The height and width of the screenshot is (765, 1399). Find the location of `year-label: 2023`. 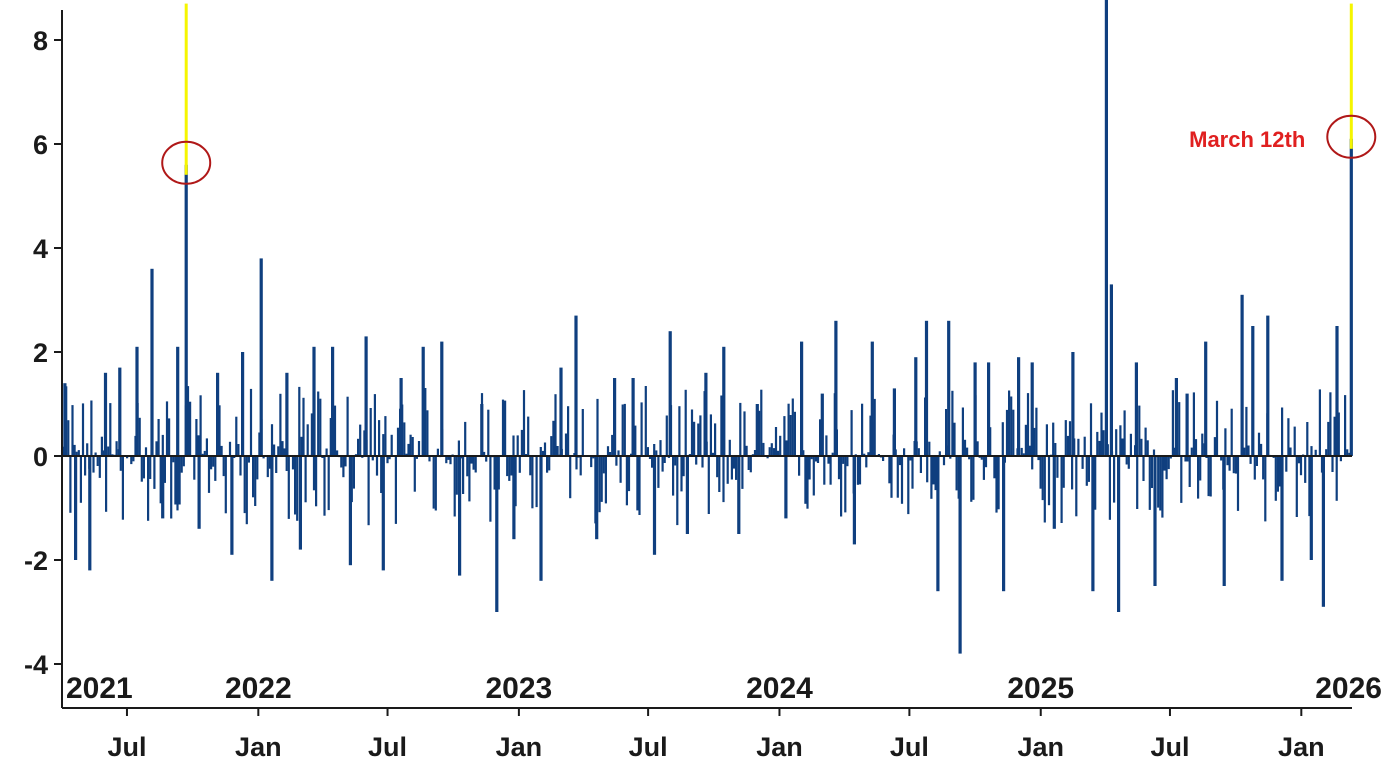

year-label: 2023 is located at coordinates (519, 688).